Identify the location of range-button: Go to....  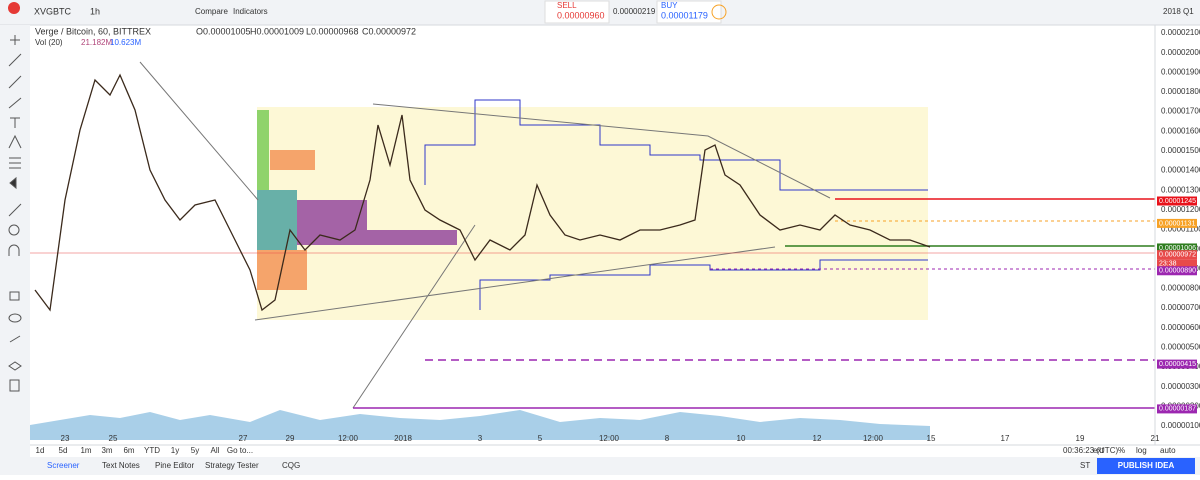
(240, 450).